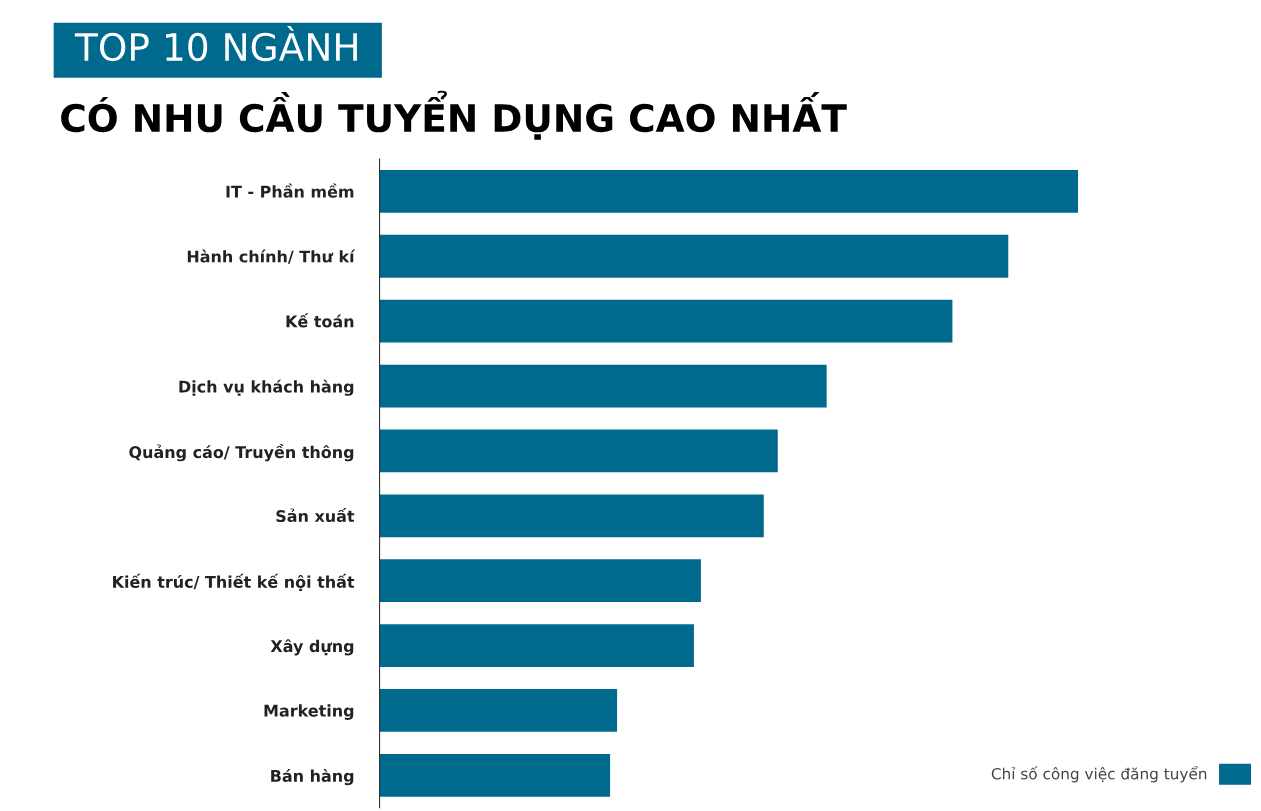 The image size is (1261, 811). Describe the element at coordinates (315, 515) in the screenshot. I see `y-tick-label: Sản xuất` at that location.